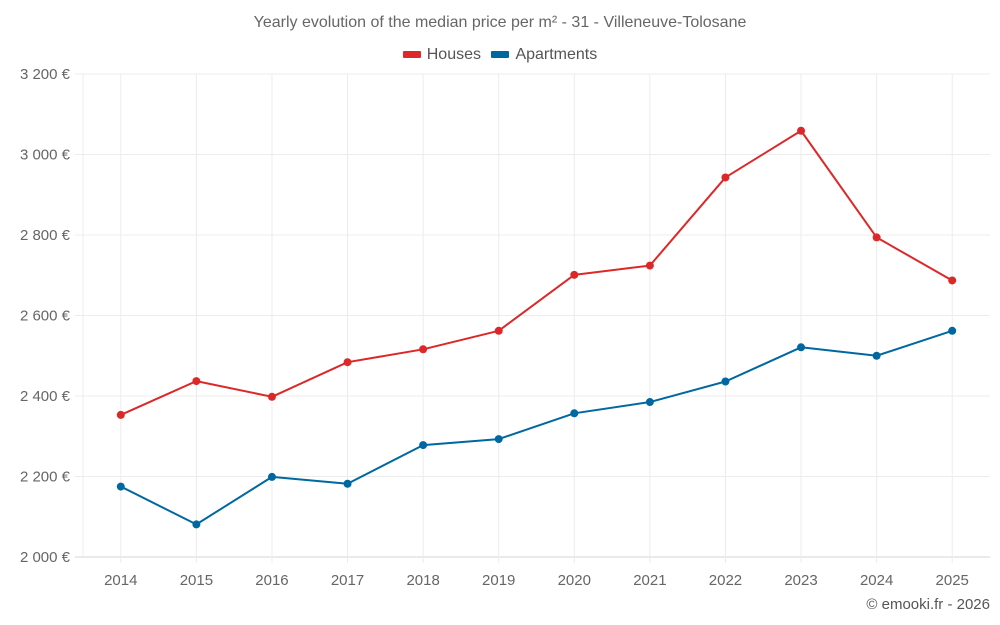 The image size is (1000, 625). Describe the element at coordinates (649, 580) in the screenshot. I see `x-tick-label: 2021` at that location.